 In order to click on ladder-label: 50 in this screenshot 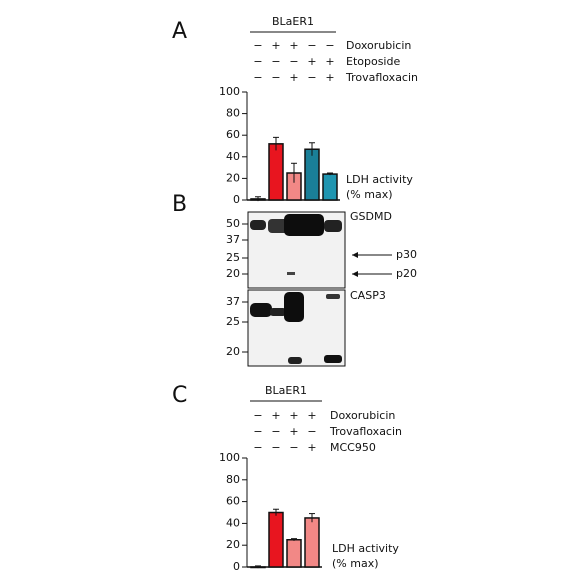, I will do `click(233, 223)`.